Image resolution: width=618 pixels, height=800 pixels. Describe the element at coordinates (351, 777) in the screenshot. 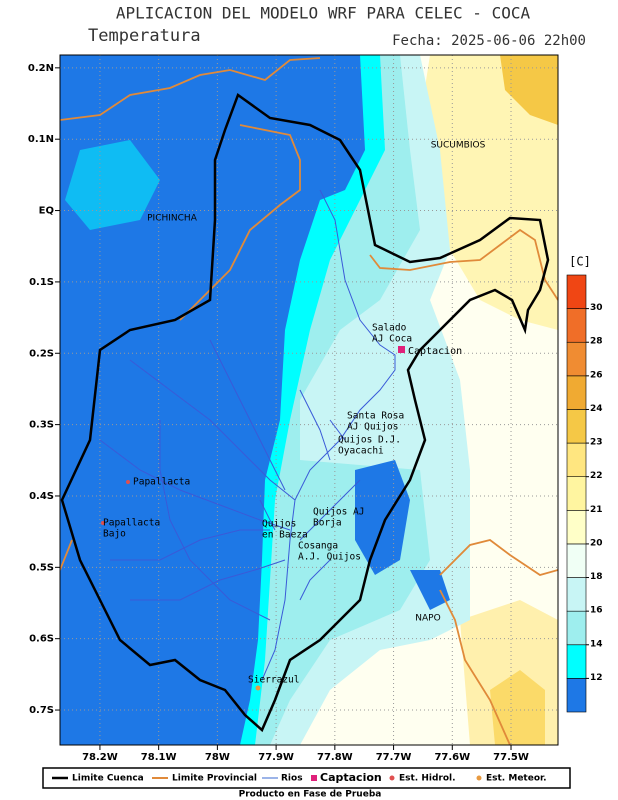

I see `legend-label: Captacion` at that location.